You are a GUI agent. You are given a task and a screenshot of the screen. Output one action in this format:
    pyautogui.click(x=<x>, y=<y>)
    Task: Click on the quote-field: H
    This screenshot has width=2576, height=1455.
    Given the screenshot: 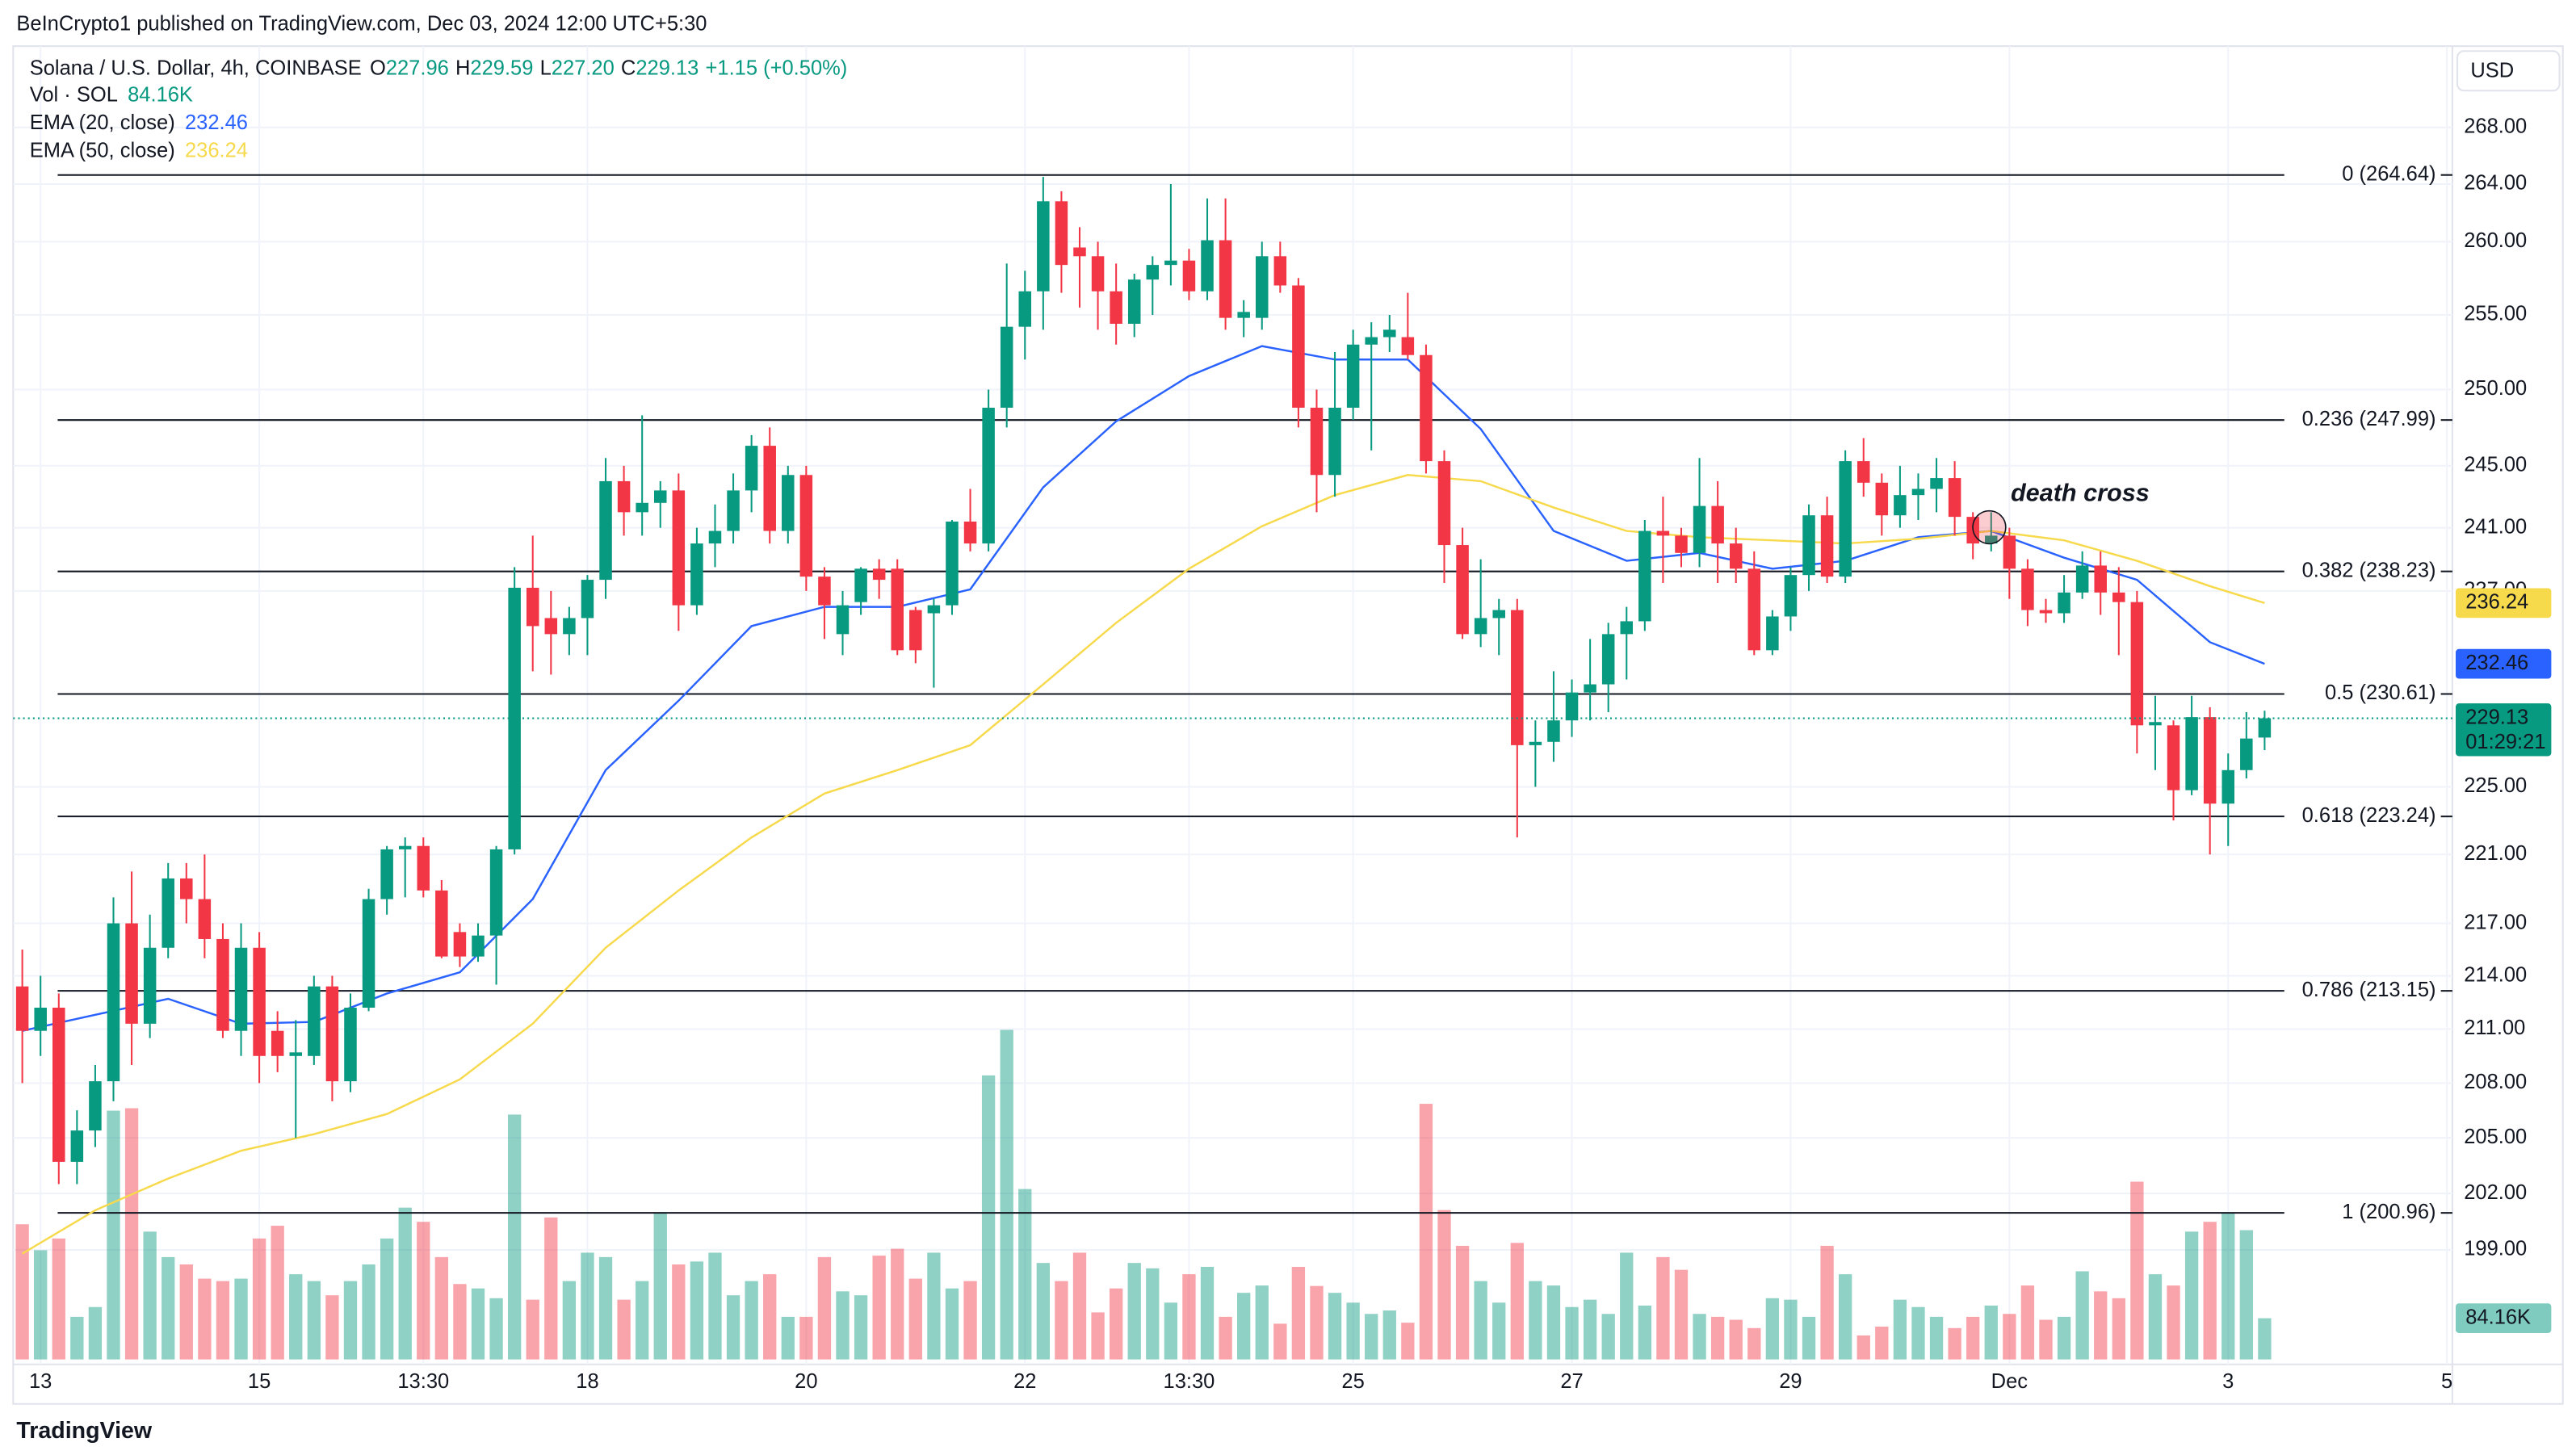 What is the action you would take?
    pyautogui.click(x=462, y=68)
    